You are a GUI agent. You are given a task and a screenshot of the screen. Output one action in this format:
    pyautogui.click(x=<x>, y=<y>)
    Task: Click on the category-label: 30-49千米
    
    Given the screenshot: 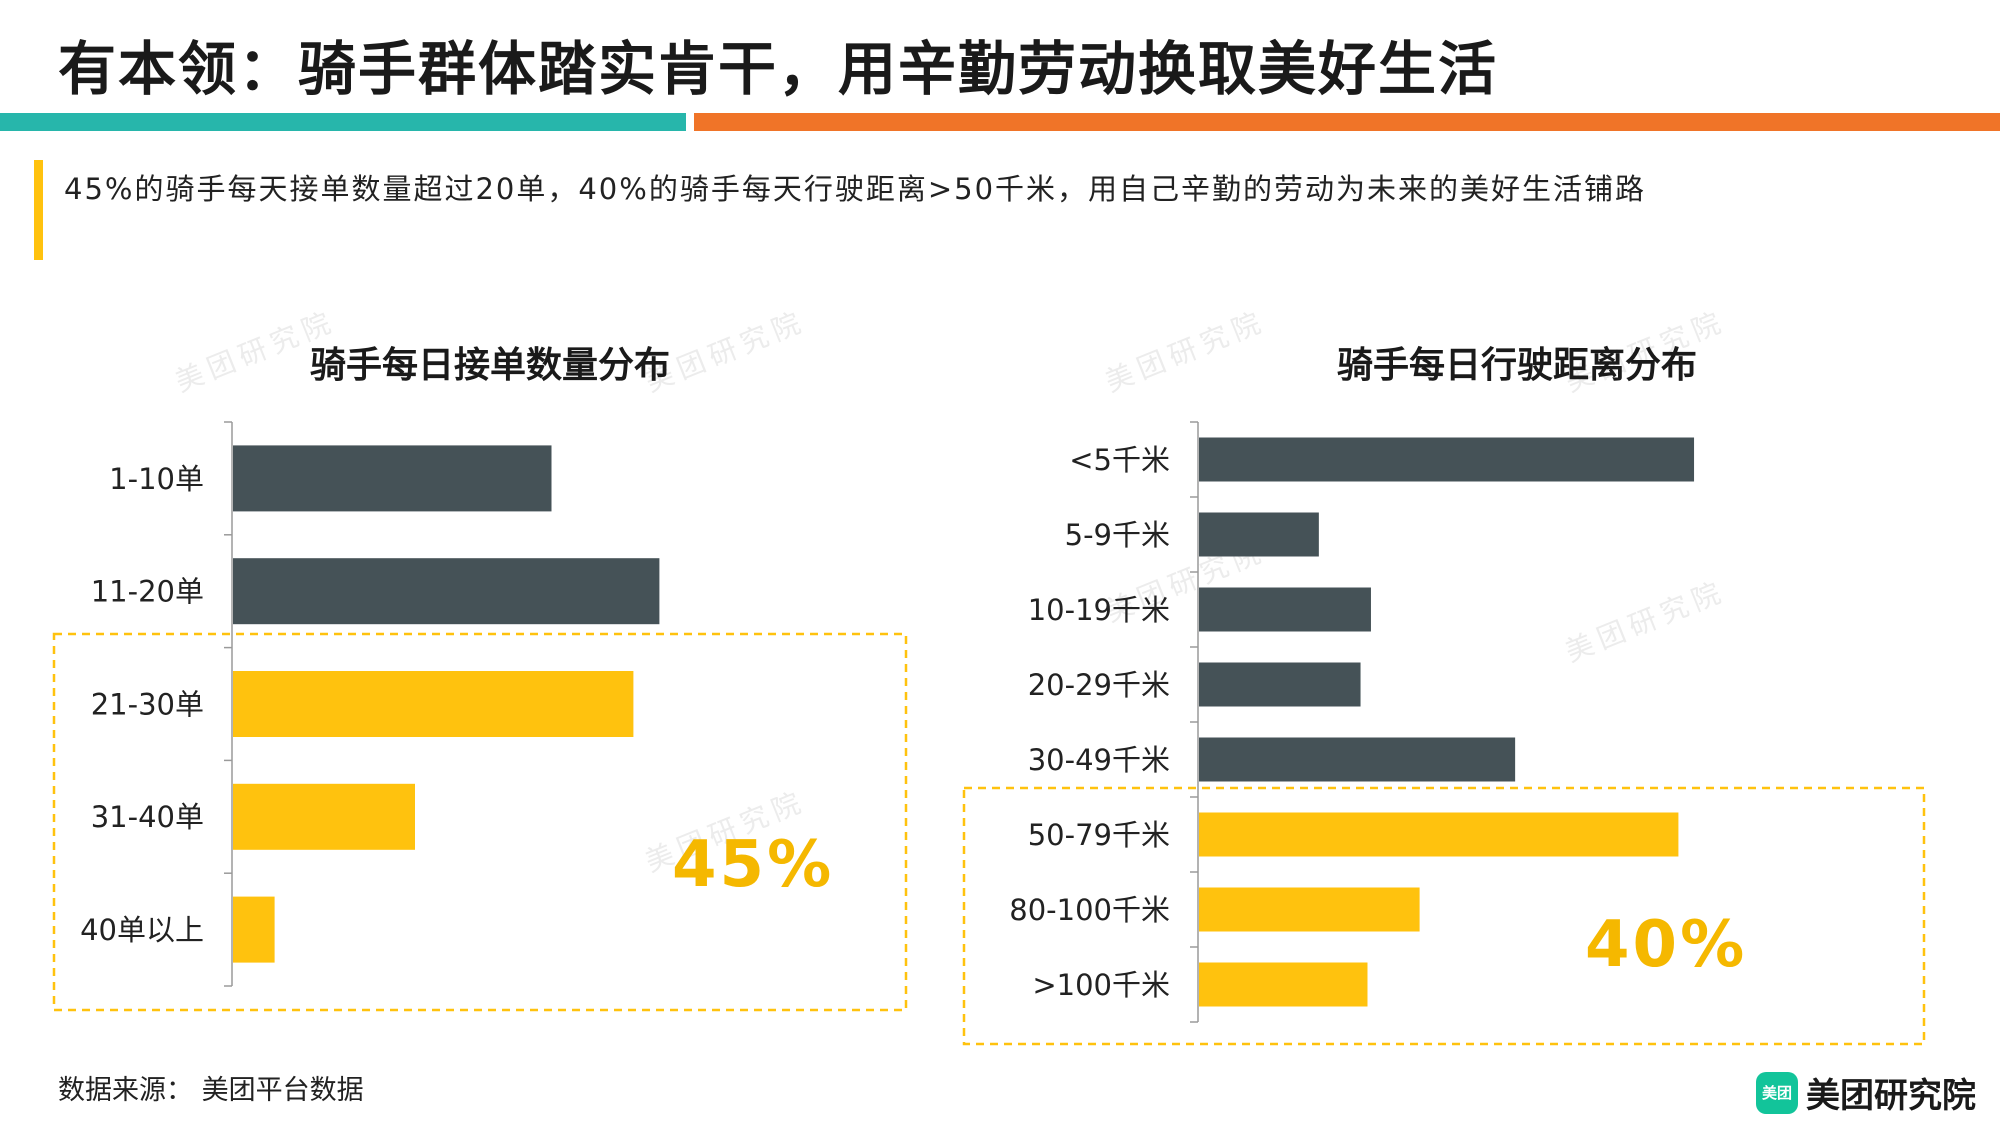 What is the action you would take?
    pyautogui.click(x=1099, y=760)
    